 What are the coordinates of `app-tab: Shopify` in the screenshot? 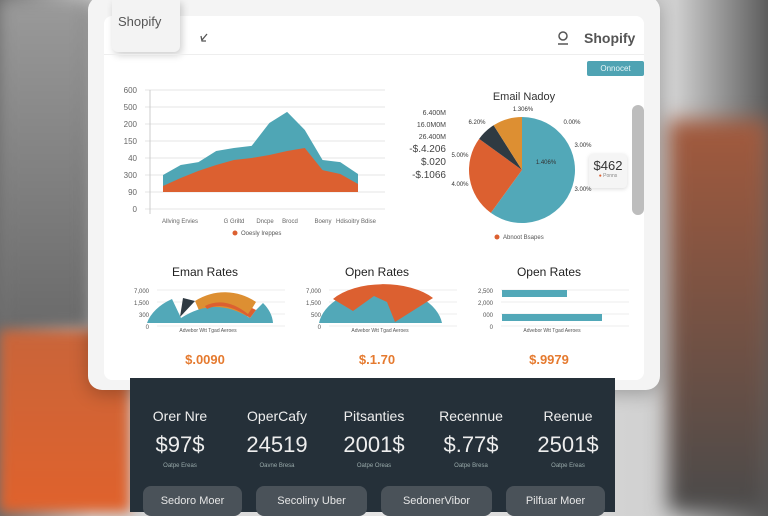 It's located at (146, 26).